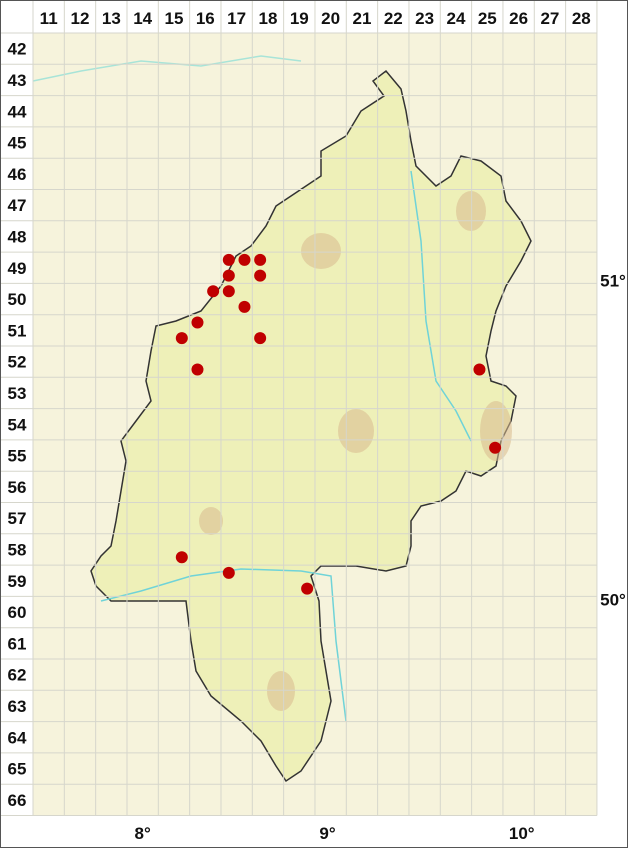 The width and height of the screenshot is (628, 848). Describe the element at coordinates (17, 299) in the screenshot. I see `row-label: 50` at that location.